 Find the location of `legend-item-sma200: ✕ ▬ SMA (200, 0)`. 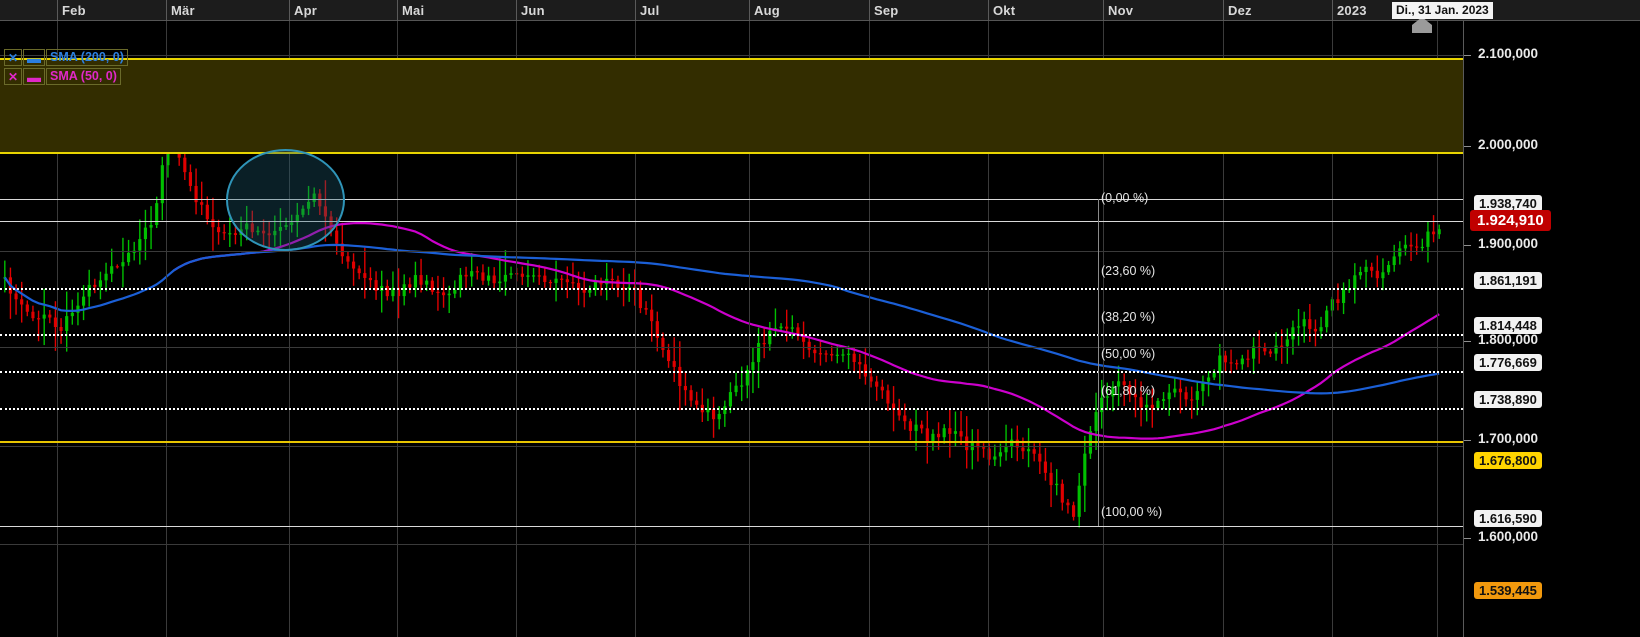

legend-item-sma200: ✕ ▬ SMA (200, 0) is located at coordinates (66, 57).